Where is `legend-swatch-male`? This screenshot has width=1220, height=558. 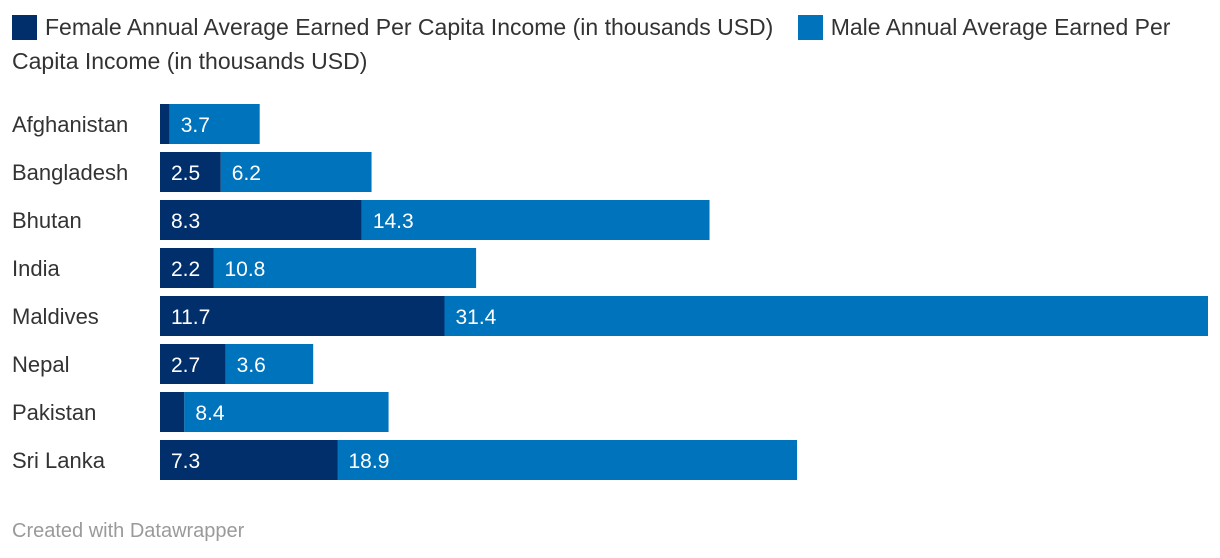
legend-swatch-male is located at coordinates (810, 27).